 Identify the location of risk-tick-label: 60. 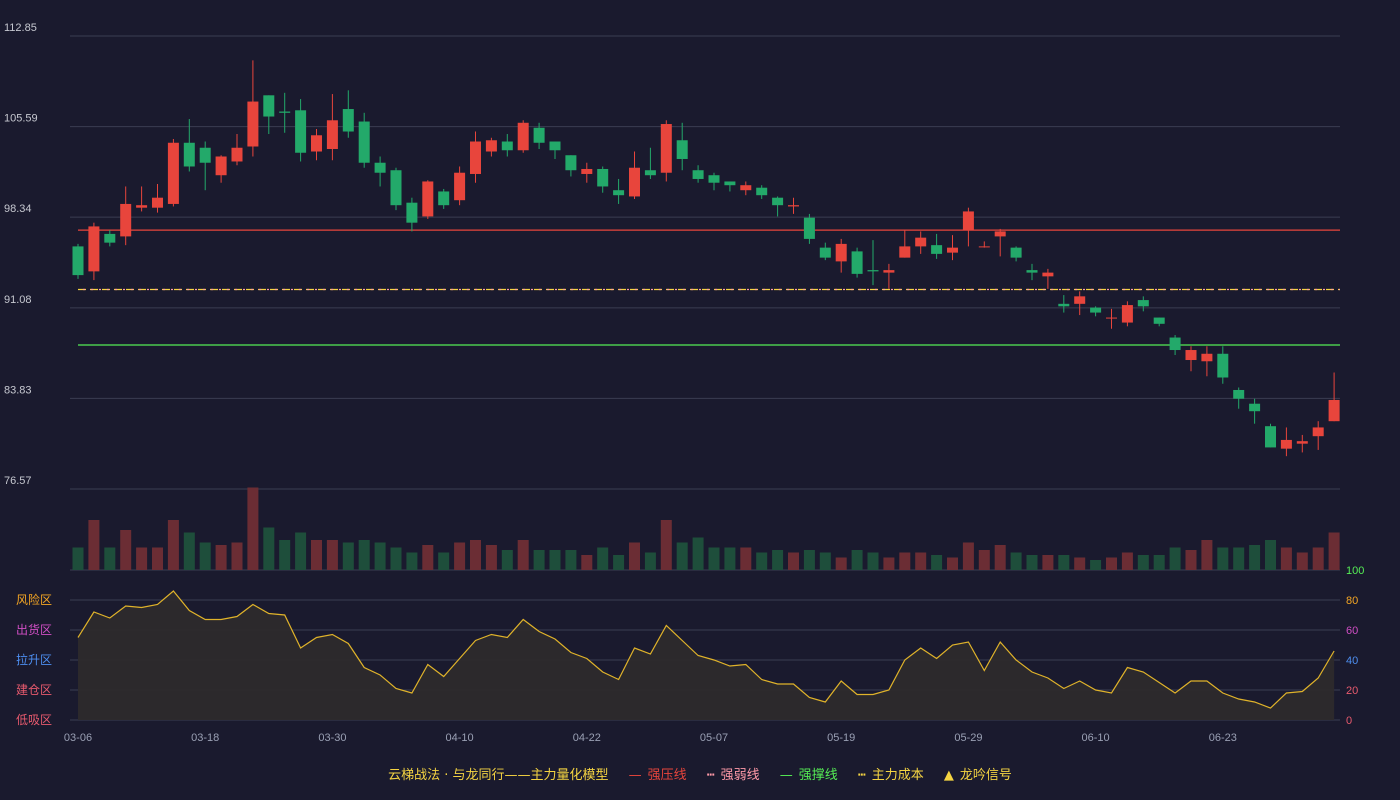
(1352, 631).